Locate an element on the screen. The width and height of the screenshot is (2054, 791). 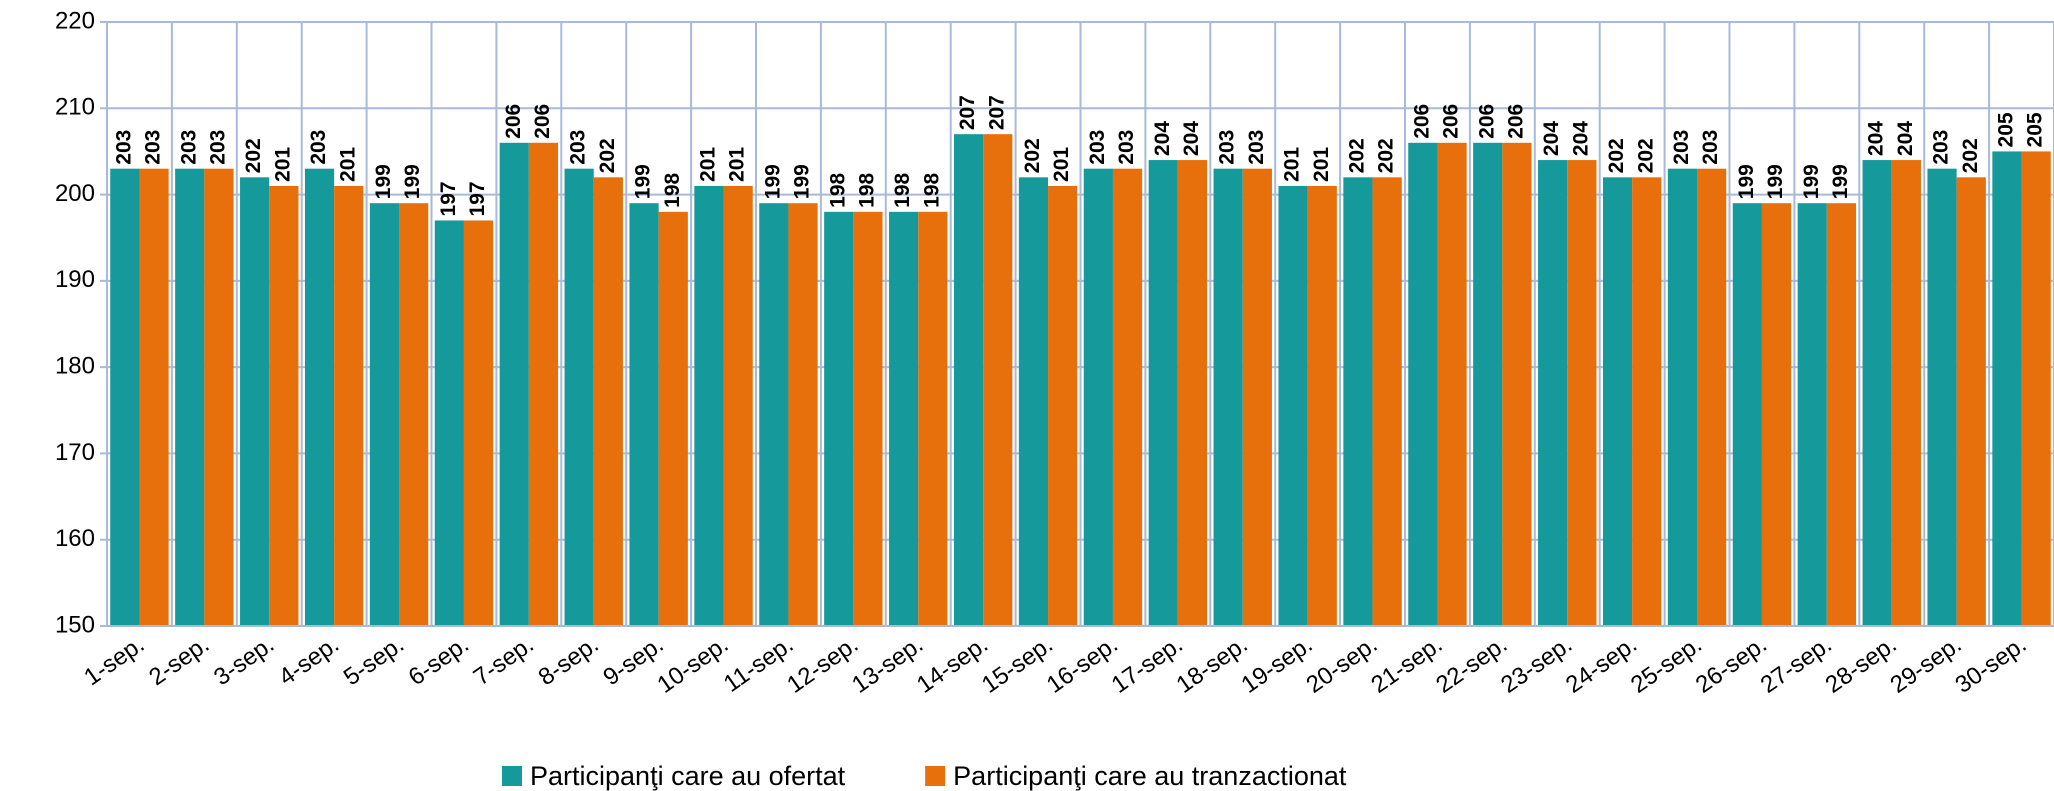
x-tick-label: 26-sep. is located at coordinates (1731, 665).